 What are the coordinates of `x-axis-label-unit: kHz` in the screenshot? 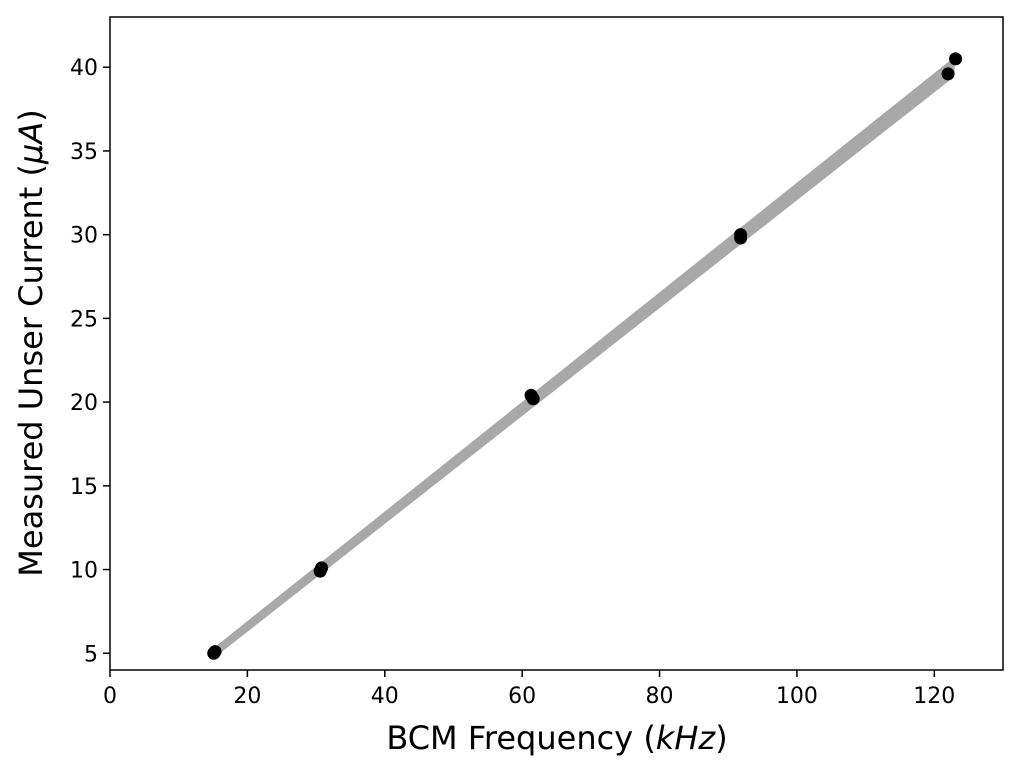 It's located at (686, 738).